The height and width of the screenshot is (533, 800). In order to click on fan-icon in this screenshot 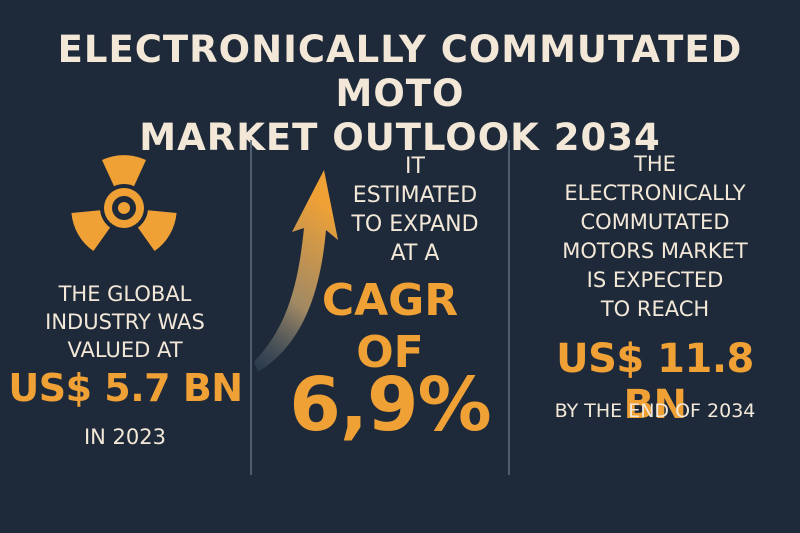, I will do `click(124, 203)`.